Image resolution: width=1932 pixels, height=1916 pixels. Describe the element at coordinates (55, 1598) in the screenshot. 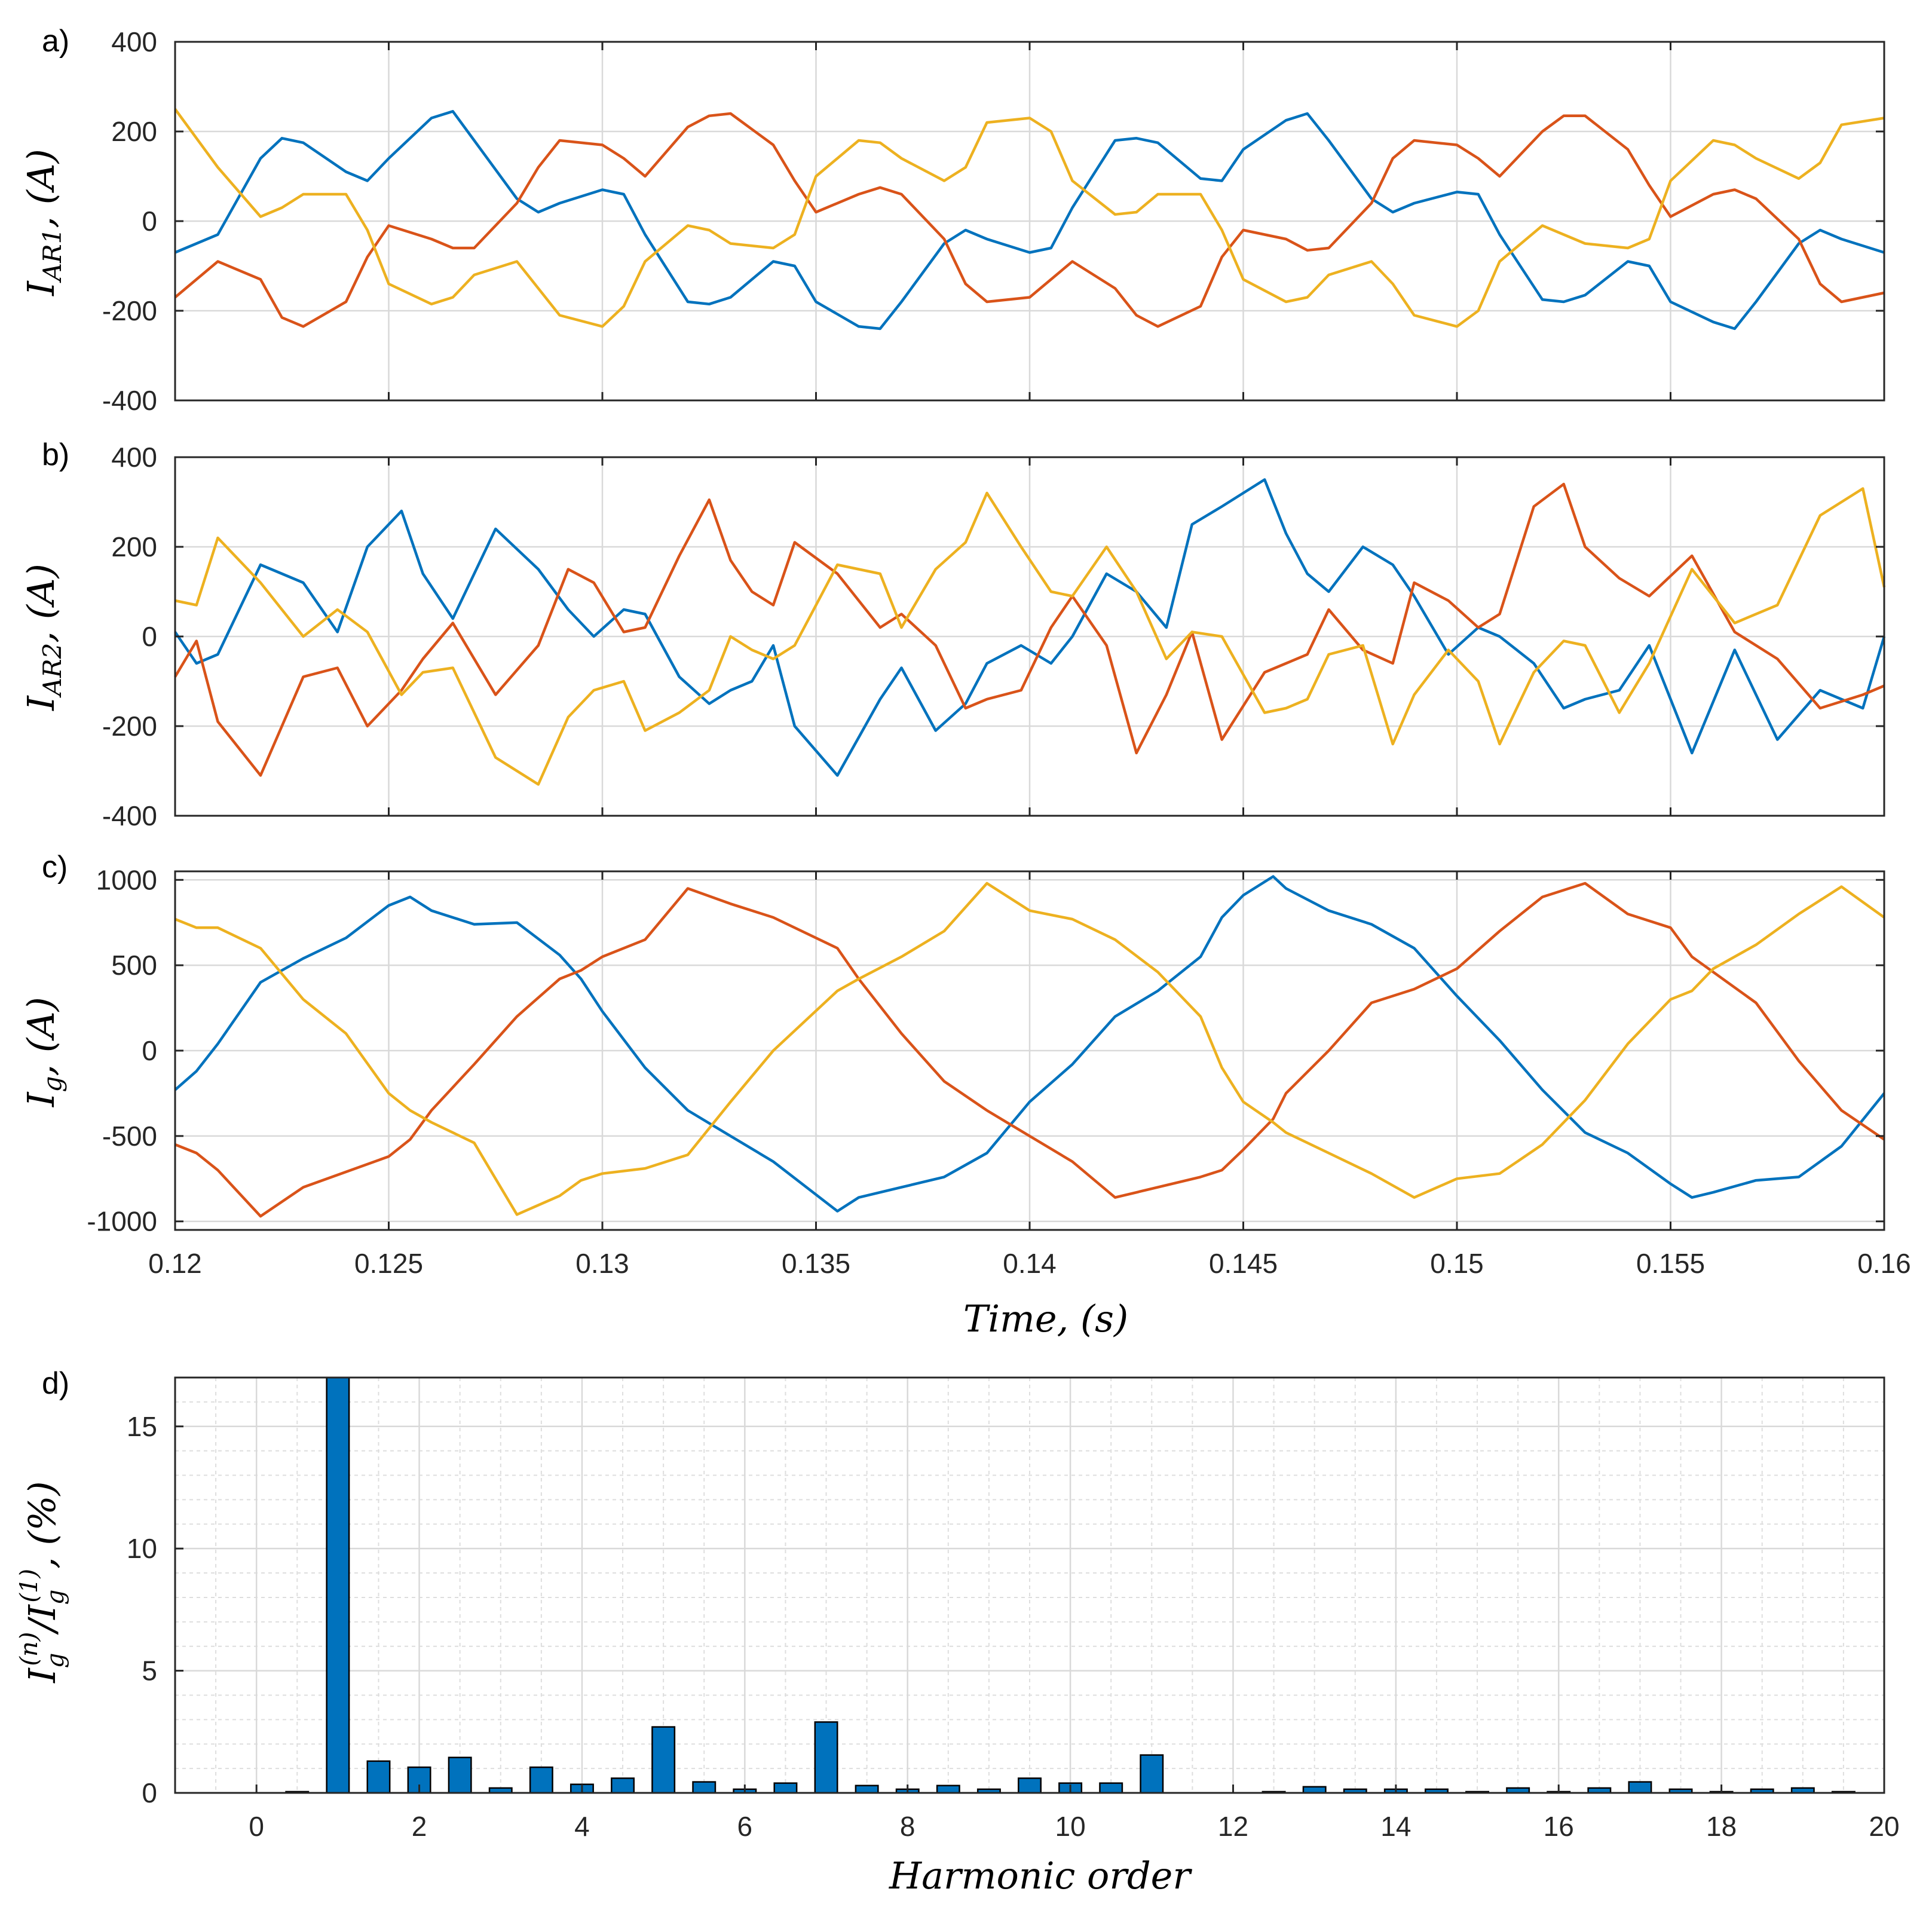

I see `panel-d-ylabel-sub2: g` at that location.